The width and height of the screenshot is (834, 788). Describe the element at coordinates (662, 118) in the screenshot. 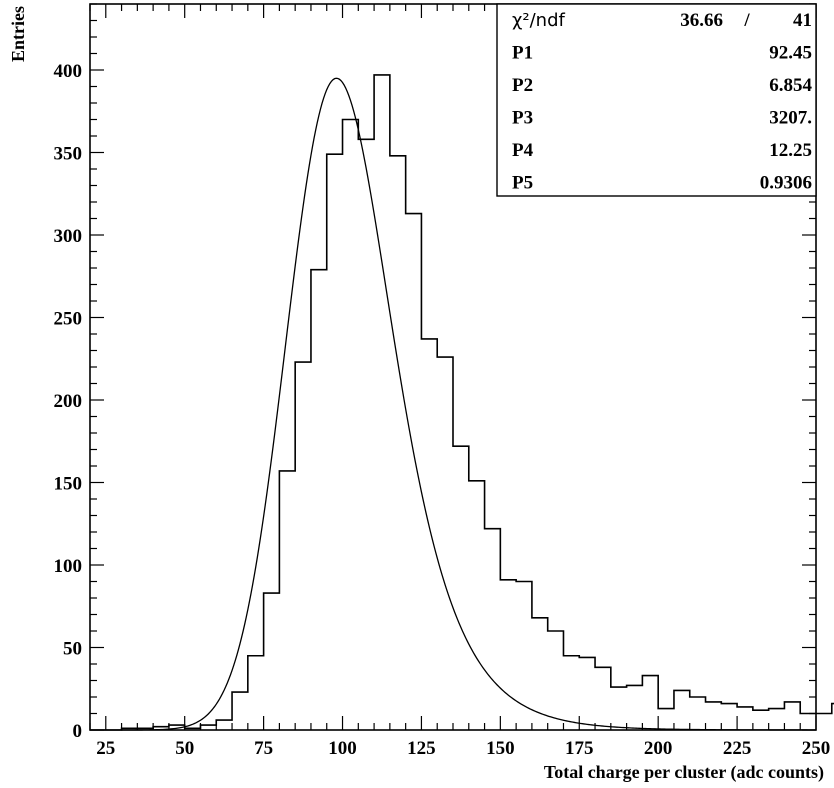

I see `stats-rows: P1 92.45 P2 6.854 P3 3207. P4 12.25 P5 0.9306` at that location.